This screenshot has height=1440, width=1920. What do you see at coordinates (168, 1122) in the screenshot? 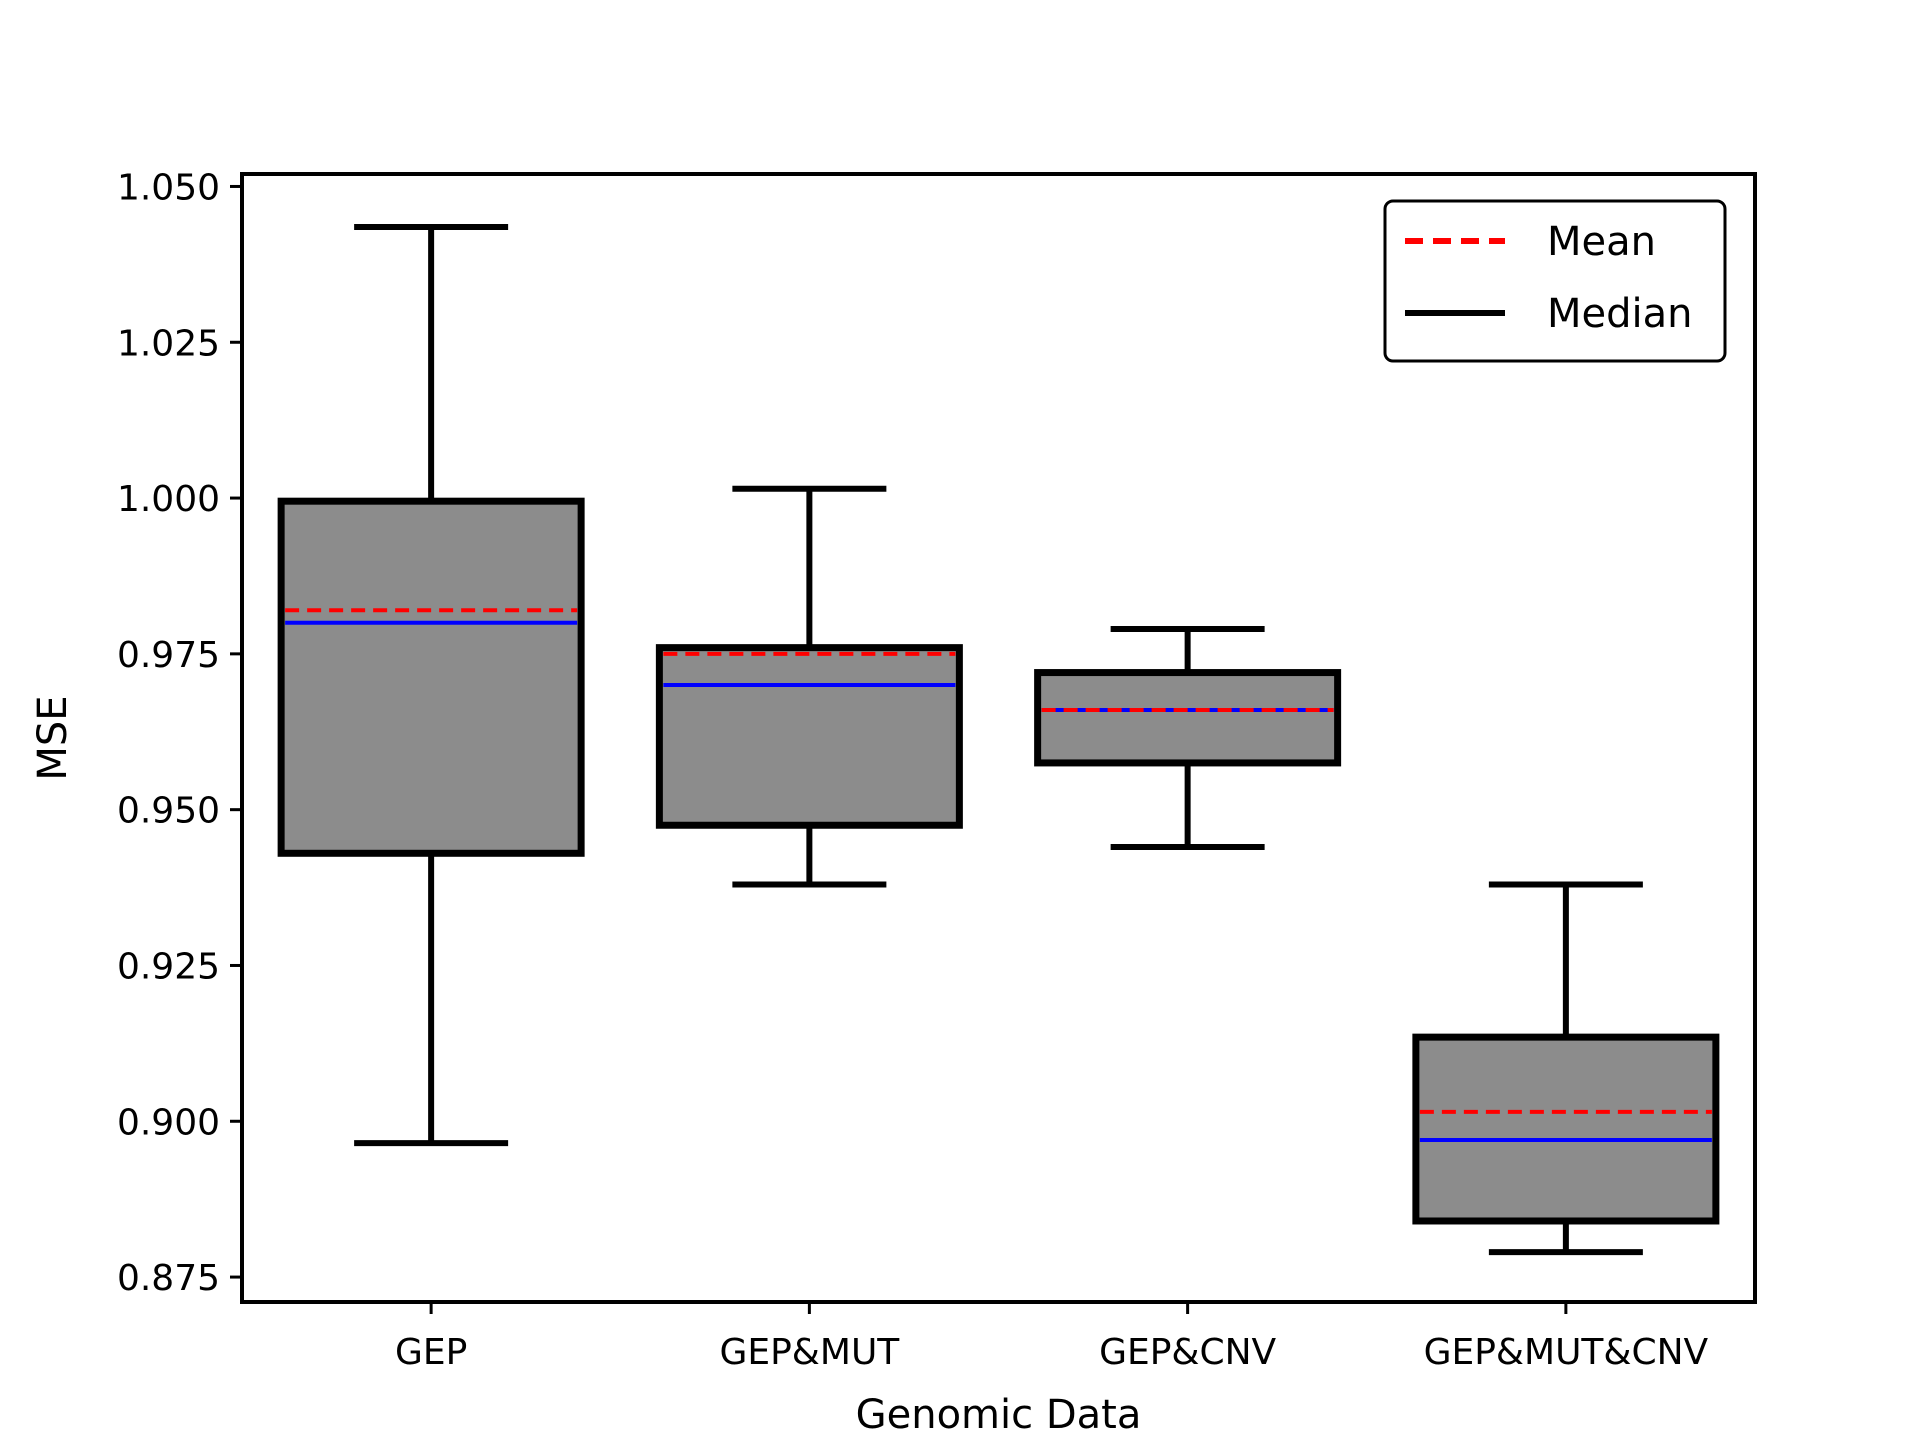
I see `y-tick-label: 0.900` at bounding box center [168, 1122].